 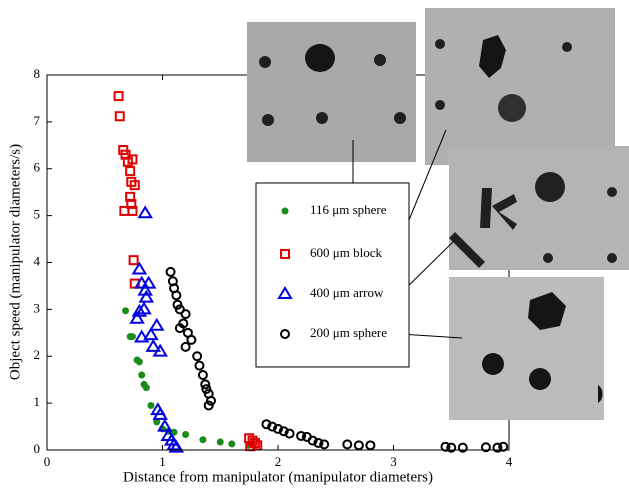 What do you see at coordinates (47, 461) in the screenshot?
I see `x-tick-label: 0` at bounding box center [47, 461].